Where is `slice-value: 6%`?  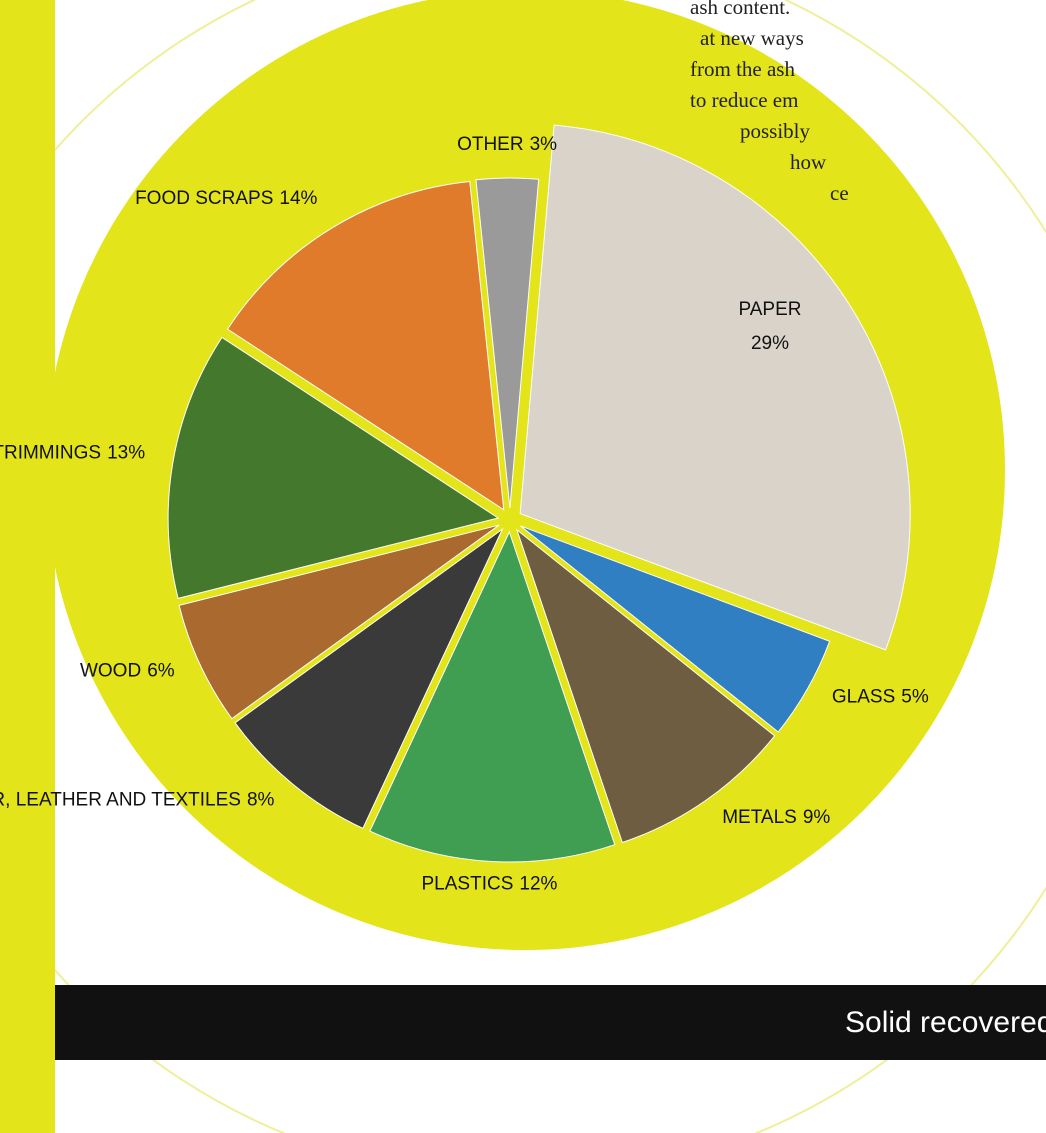 slice-value: 6% is located at coordinates (161, 670).